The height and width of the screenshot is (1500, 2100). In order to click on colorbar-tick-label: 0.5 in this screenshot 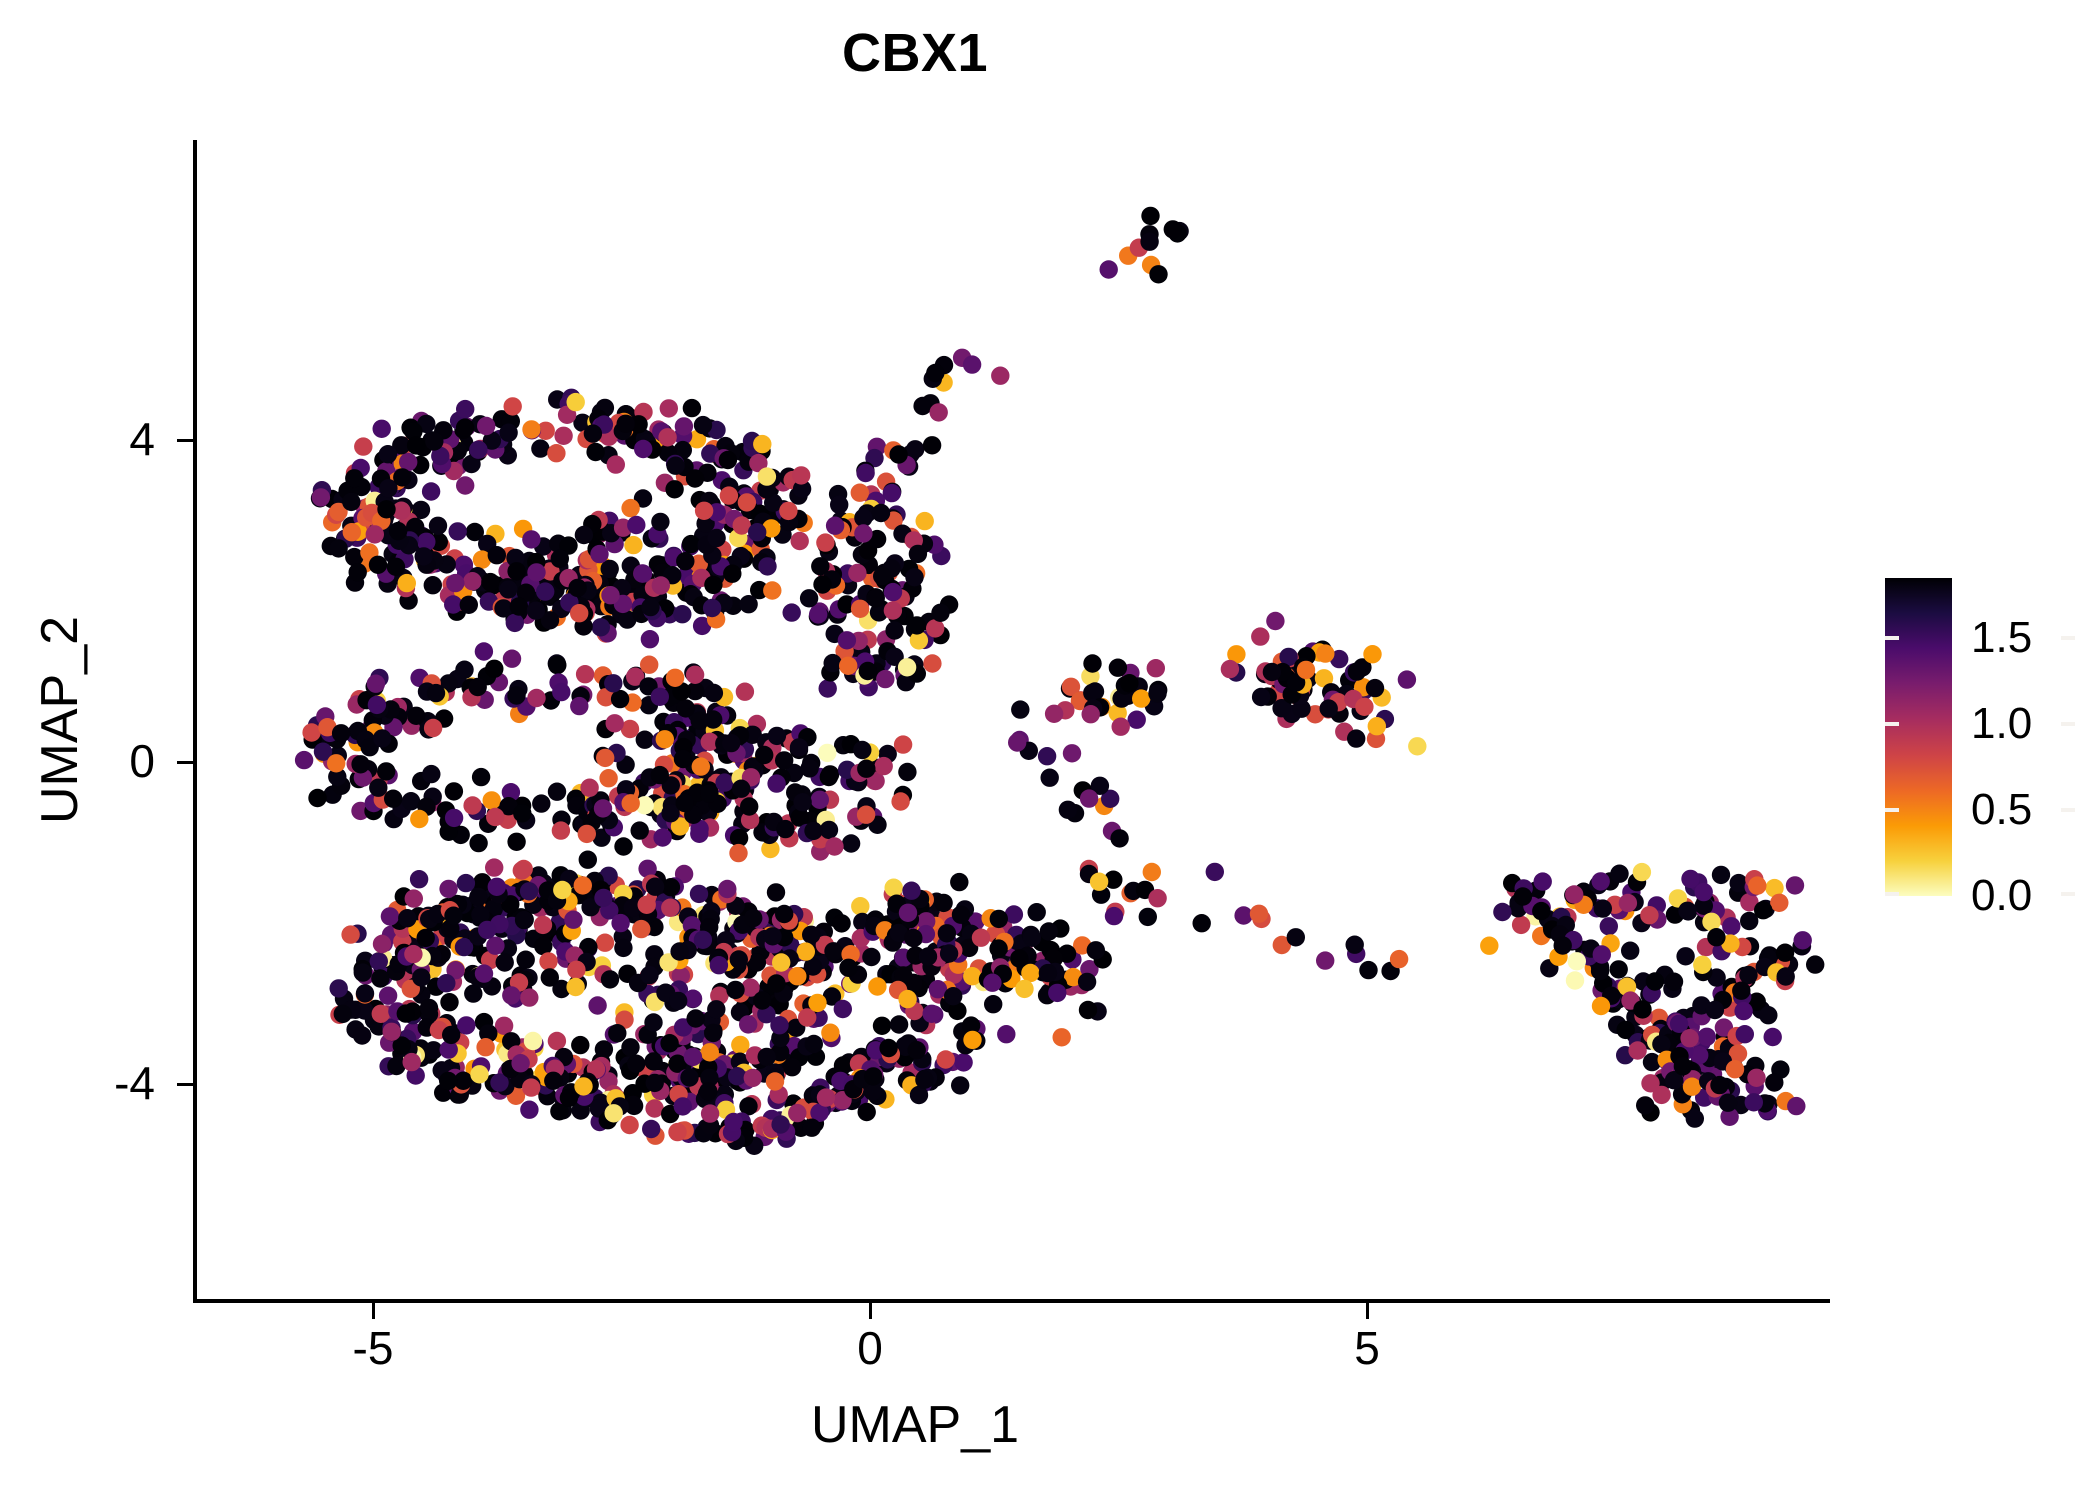, I will do `click(2002, 810)`.